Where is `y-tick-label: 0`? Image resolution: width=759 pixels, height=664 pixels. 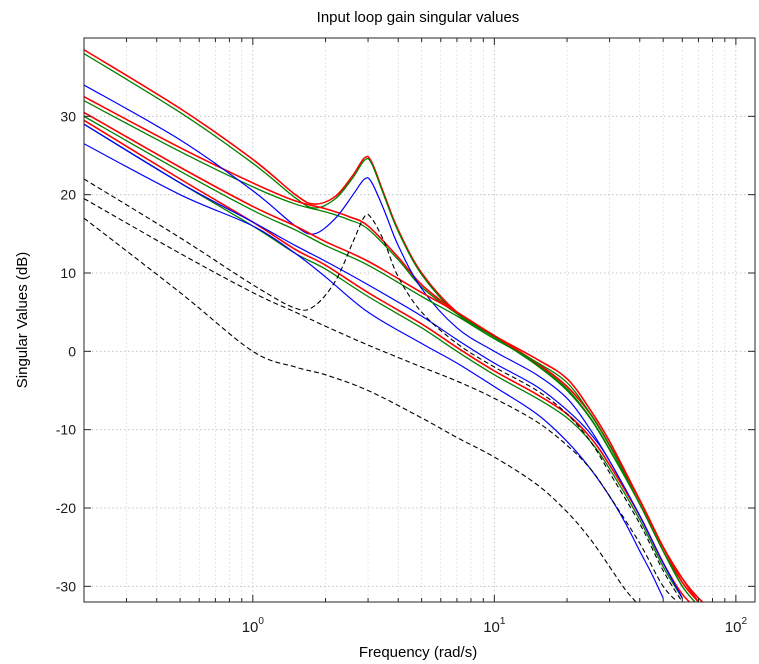
y-tick-label: 0 is located at coordinates (72, 351).